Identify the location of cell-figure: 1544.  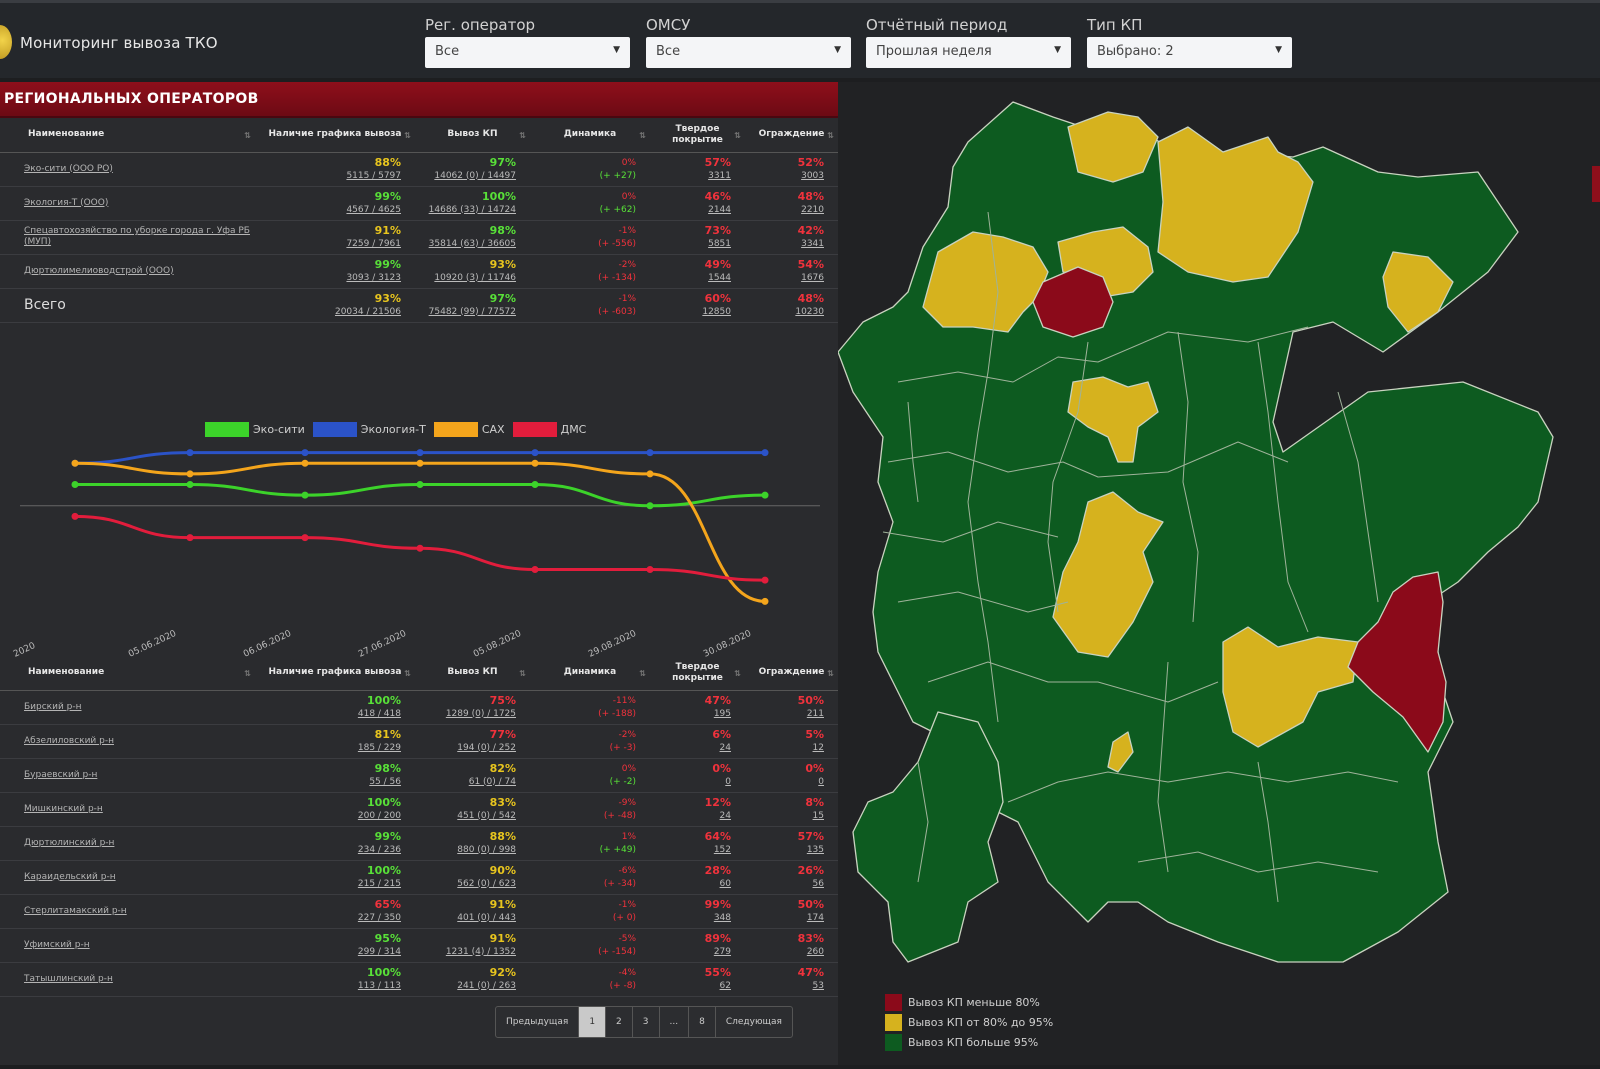
(719, 277).